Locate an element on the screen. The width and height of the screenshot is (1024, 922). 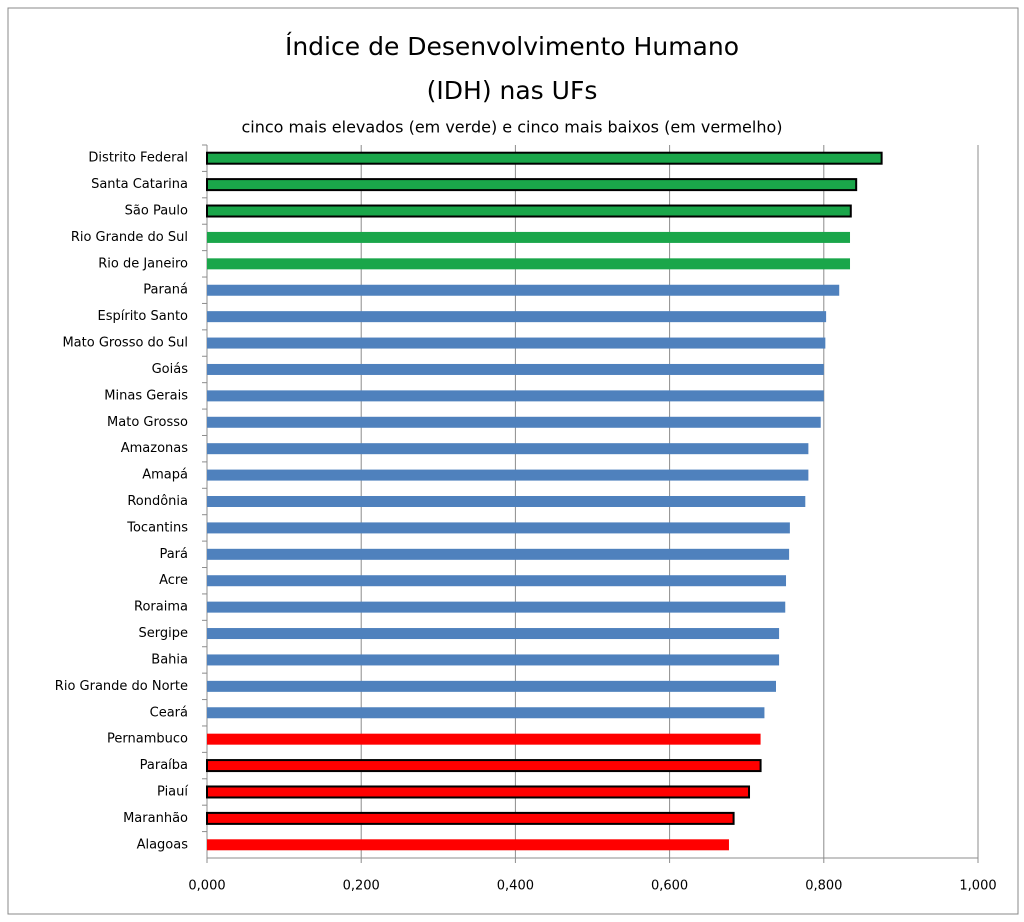
y-tick-label: Piauí is located at coordinates (172, 791).